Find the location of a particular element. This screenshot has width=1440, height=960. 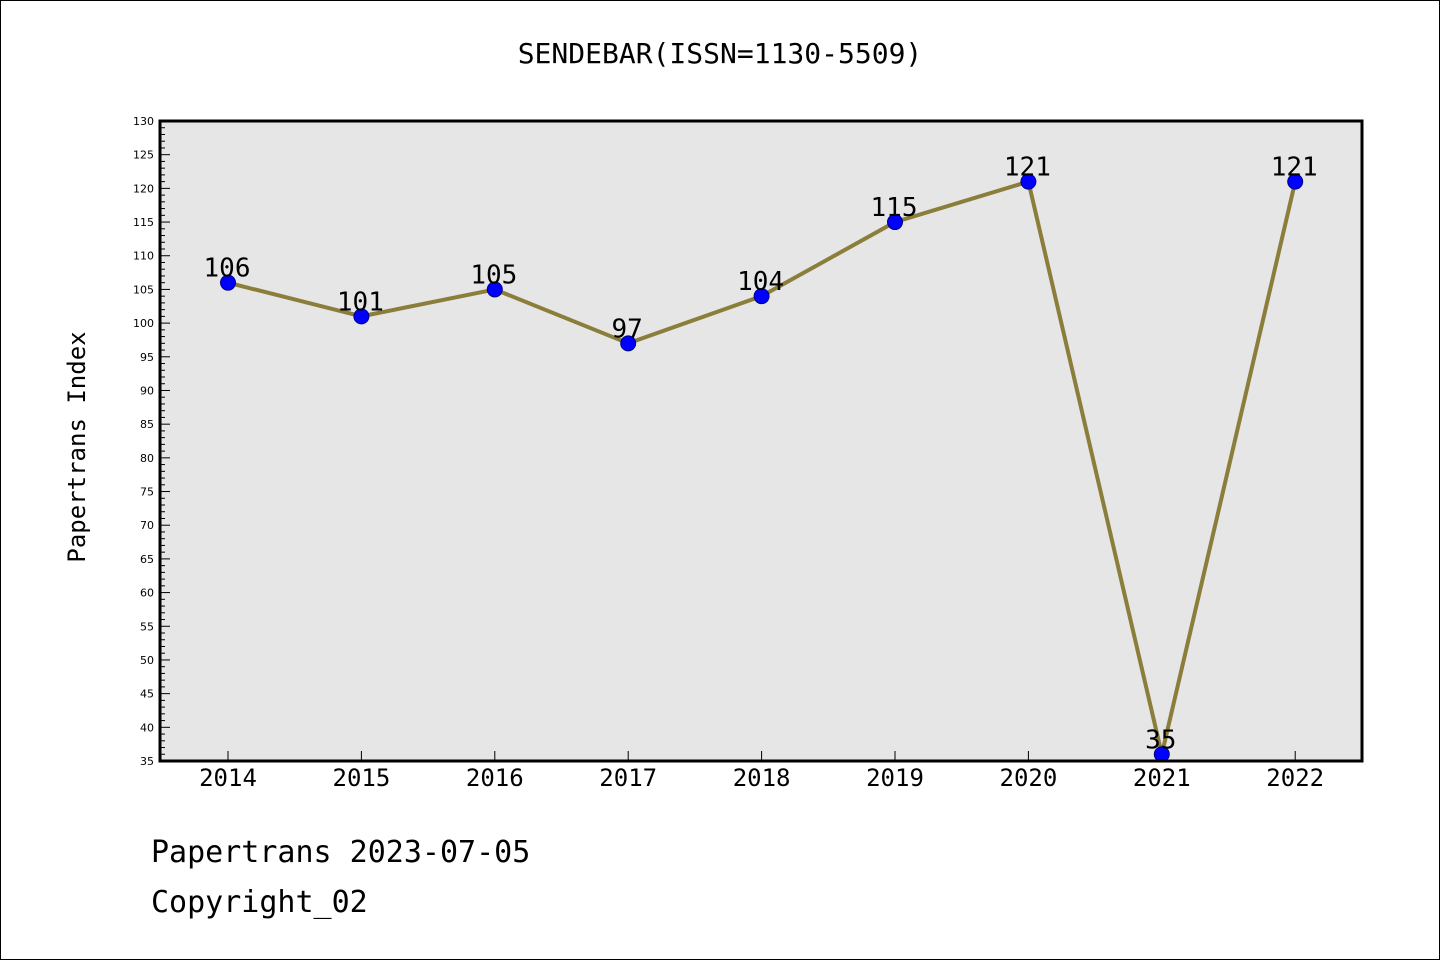

y-tick-label: 115 is located at coordinates (143, 222).